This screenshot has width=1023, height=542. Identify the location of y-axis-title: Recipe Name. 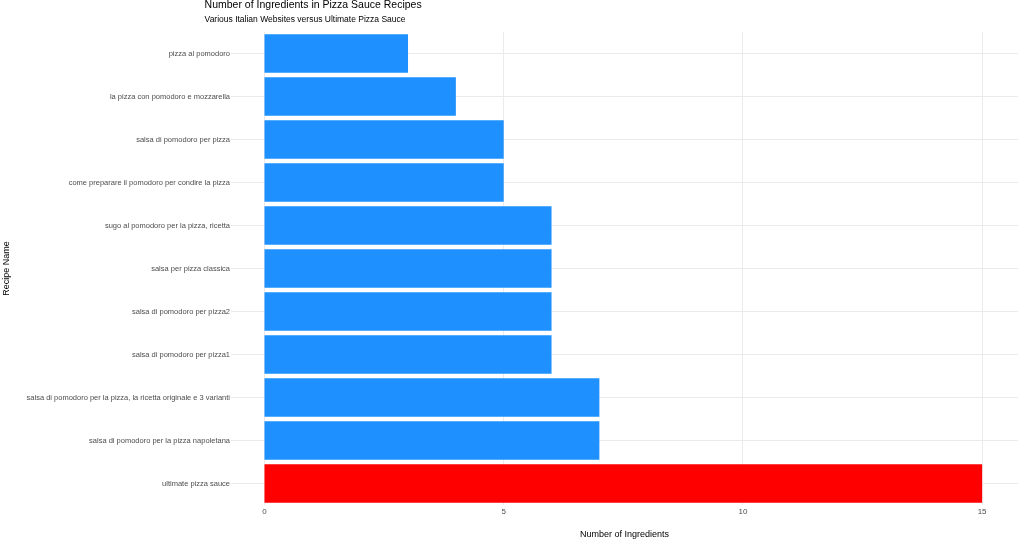
(5, 268).